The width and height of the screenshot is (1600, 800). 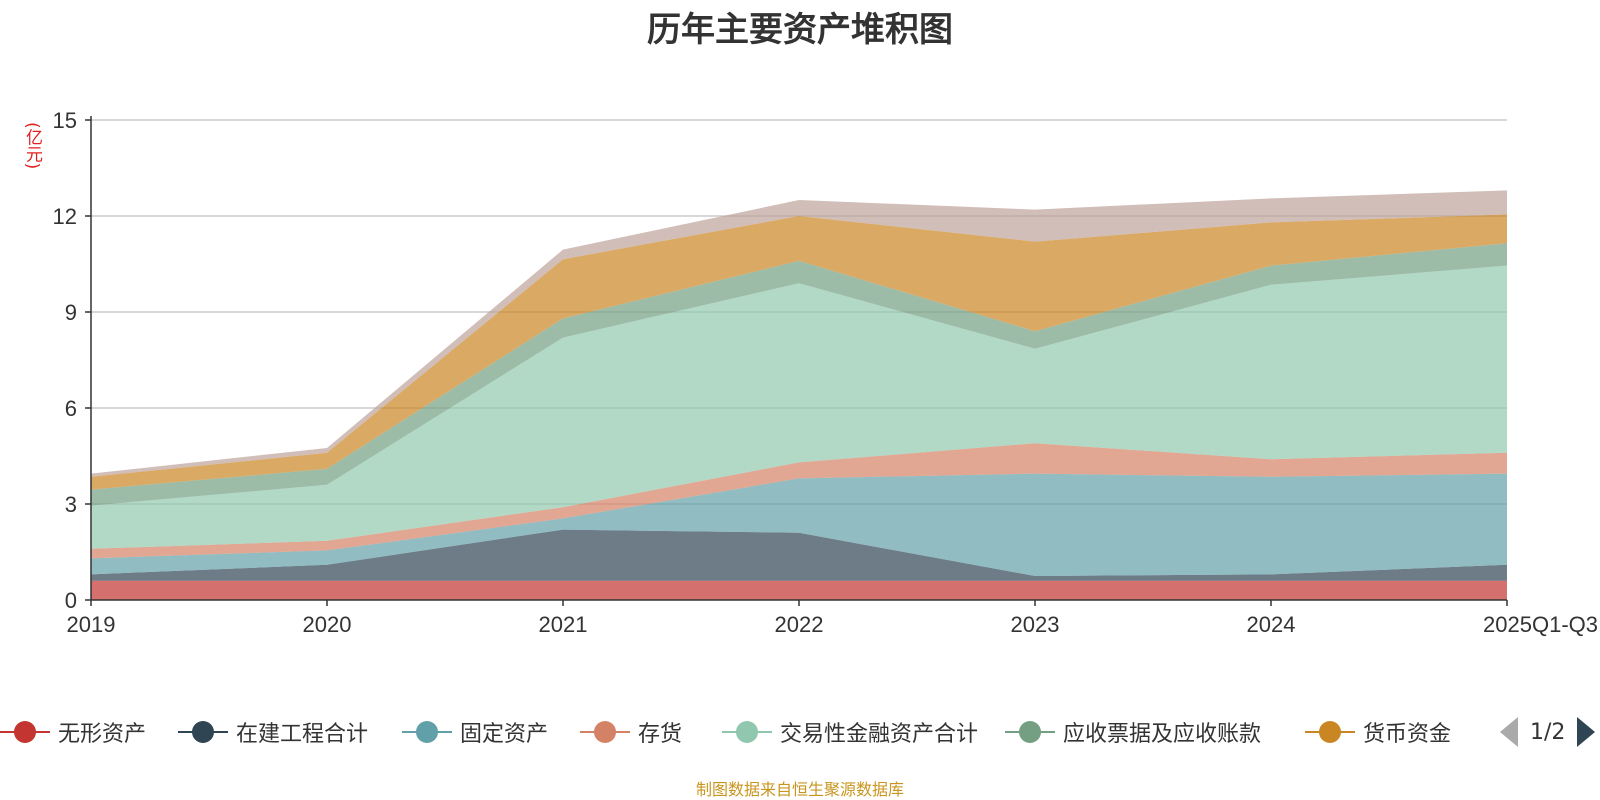 I want to click on legend-item: 固定资产, so click(x=475, y=732).